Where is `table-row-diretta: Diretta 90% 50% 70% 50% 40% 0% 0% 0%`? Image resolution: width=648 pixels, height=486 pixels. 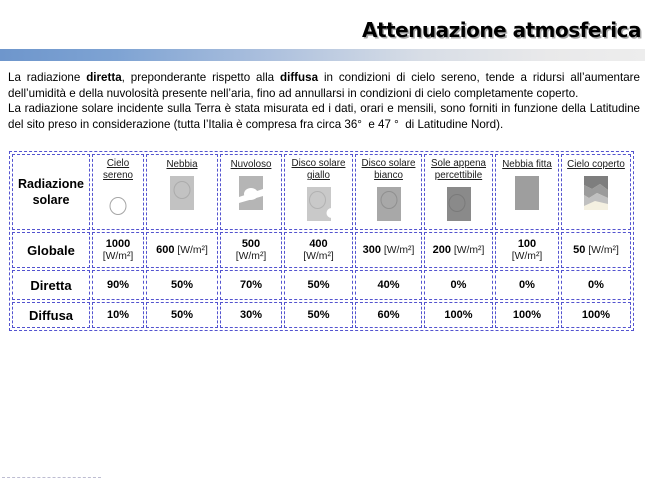 table-row-diretta: Diretta 90% 50% 70% 50% 40% 0% 0% 0% is located at coordinates (321, 285).